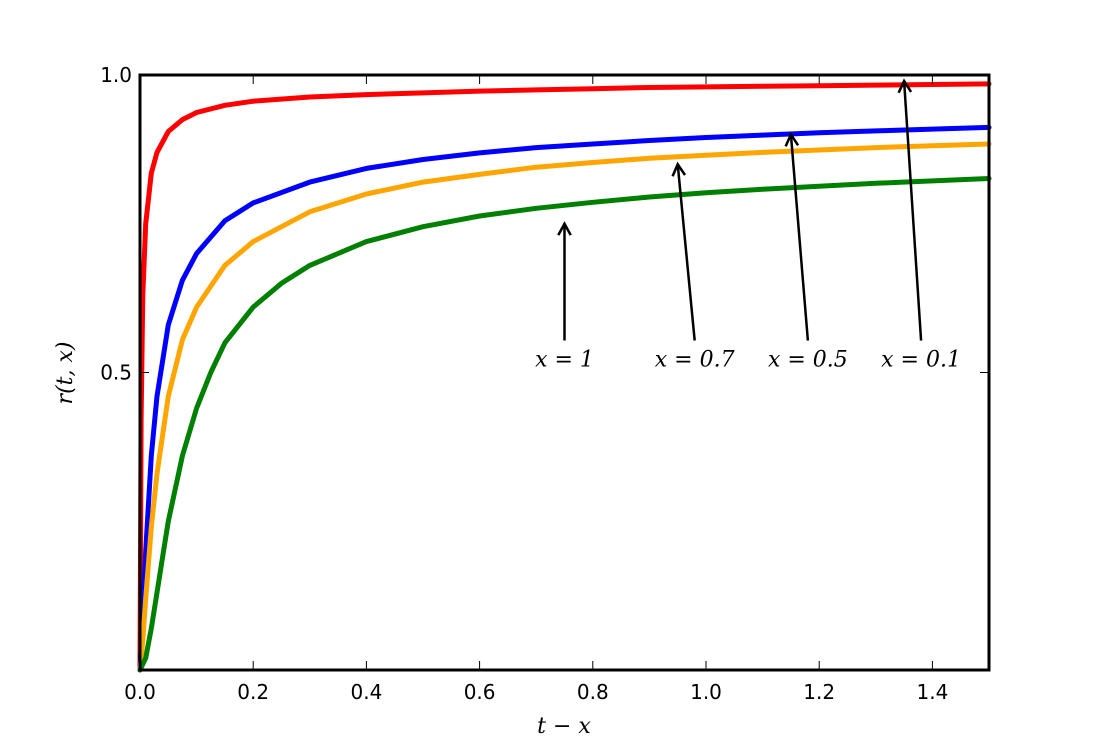 Image resolution: width=1100 pixels, height=747 pixels. What do you see at coordinates (140, 692) in the screenshot?
I see `x-tick-label: 0.0` at bounding box center [140, 692].